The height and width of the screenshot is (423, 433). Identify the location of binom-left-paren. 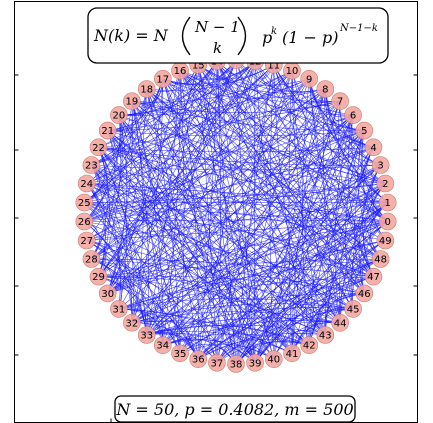
(186, 36).